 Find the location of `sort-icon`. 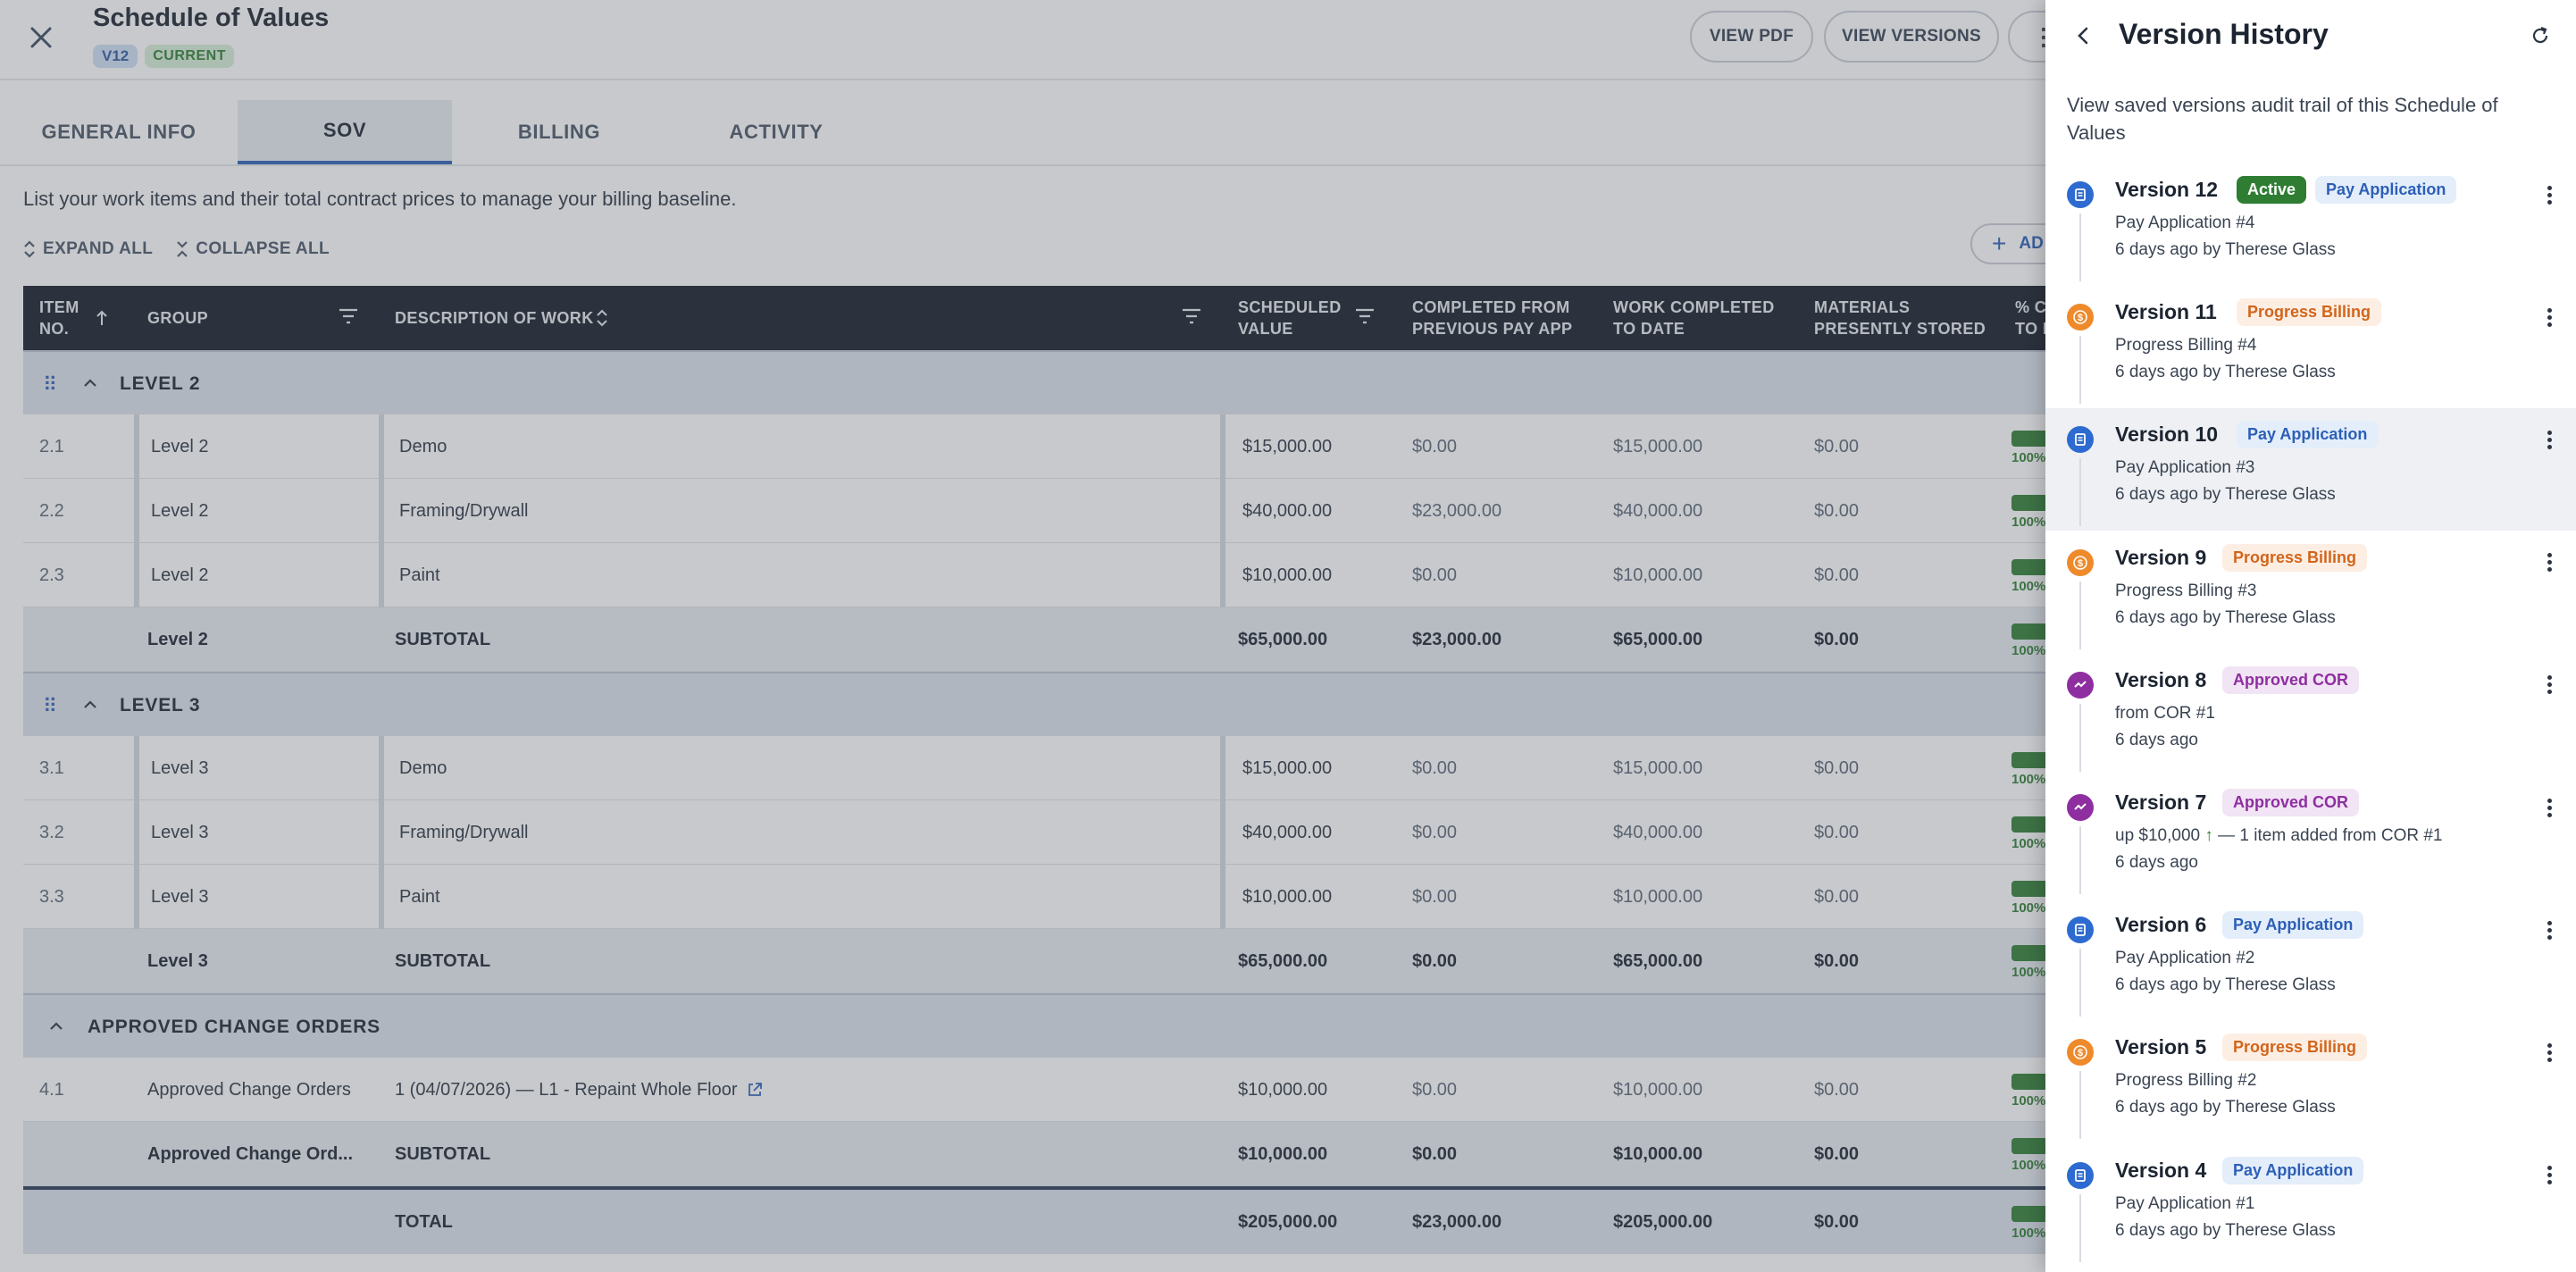

sort-icon is located at coordinates (602, 318).